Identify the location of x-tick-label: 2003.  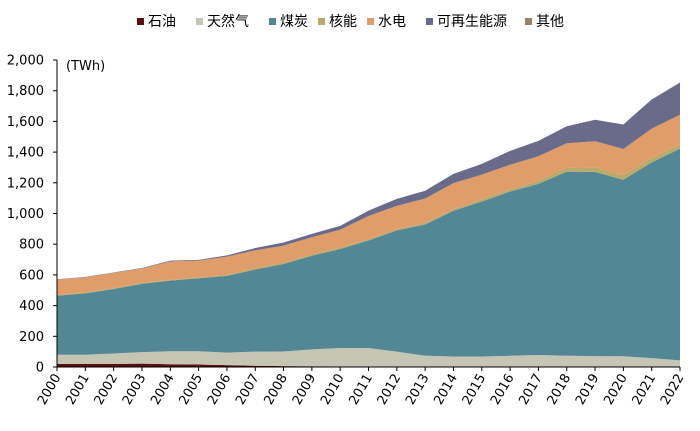
(135, 390).